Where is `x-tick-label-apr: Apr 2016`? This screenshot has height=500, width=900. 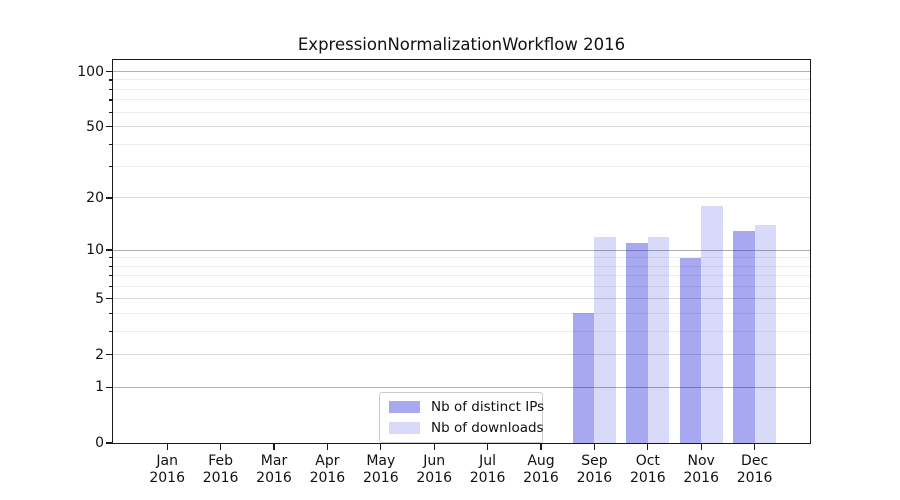 x-tick-label-apr: Apr 2016 is located at coordinates (327, 469).